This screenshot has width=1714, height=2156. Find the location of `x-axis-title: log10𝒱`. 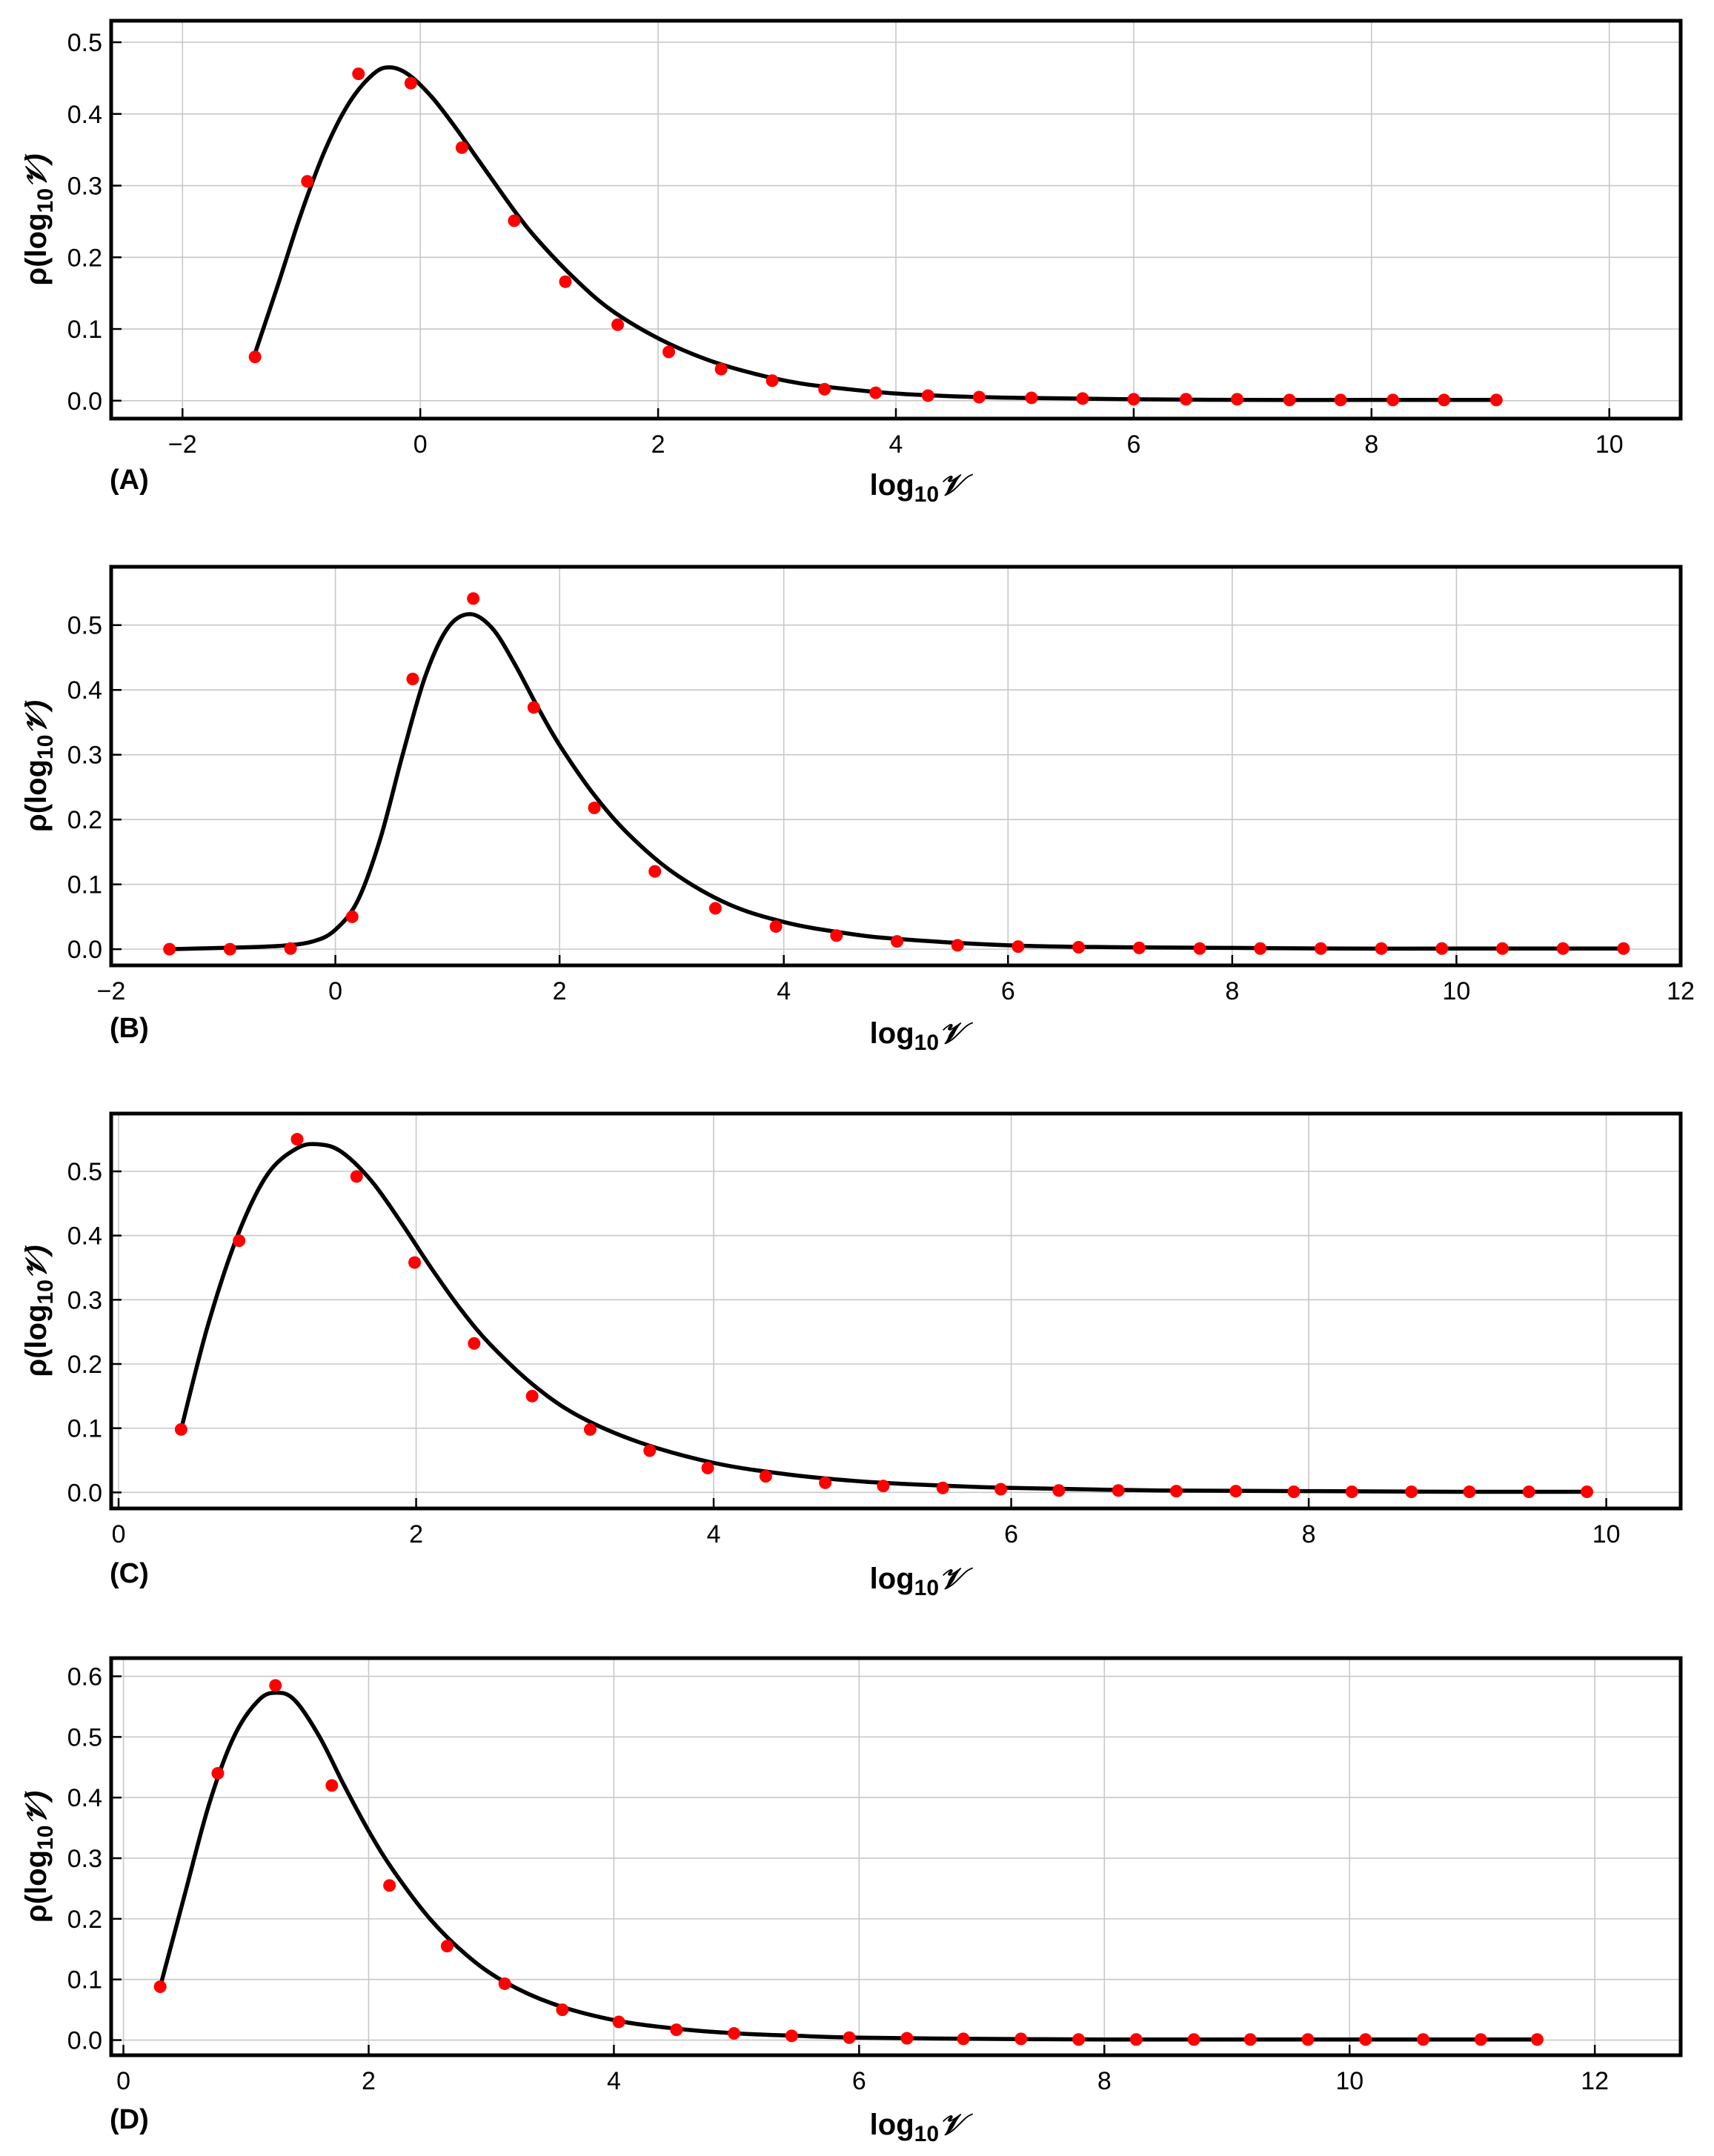

x-axis-title: log10𝒱 is located at coordinates (921, 2127).